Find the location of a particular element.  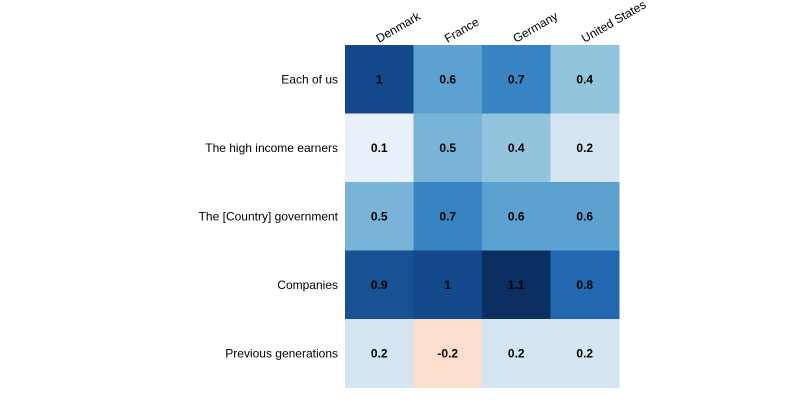

cell-value-label: 0.1 is located at coordinates (379, 148).